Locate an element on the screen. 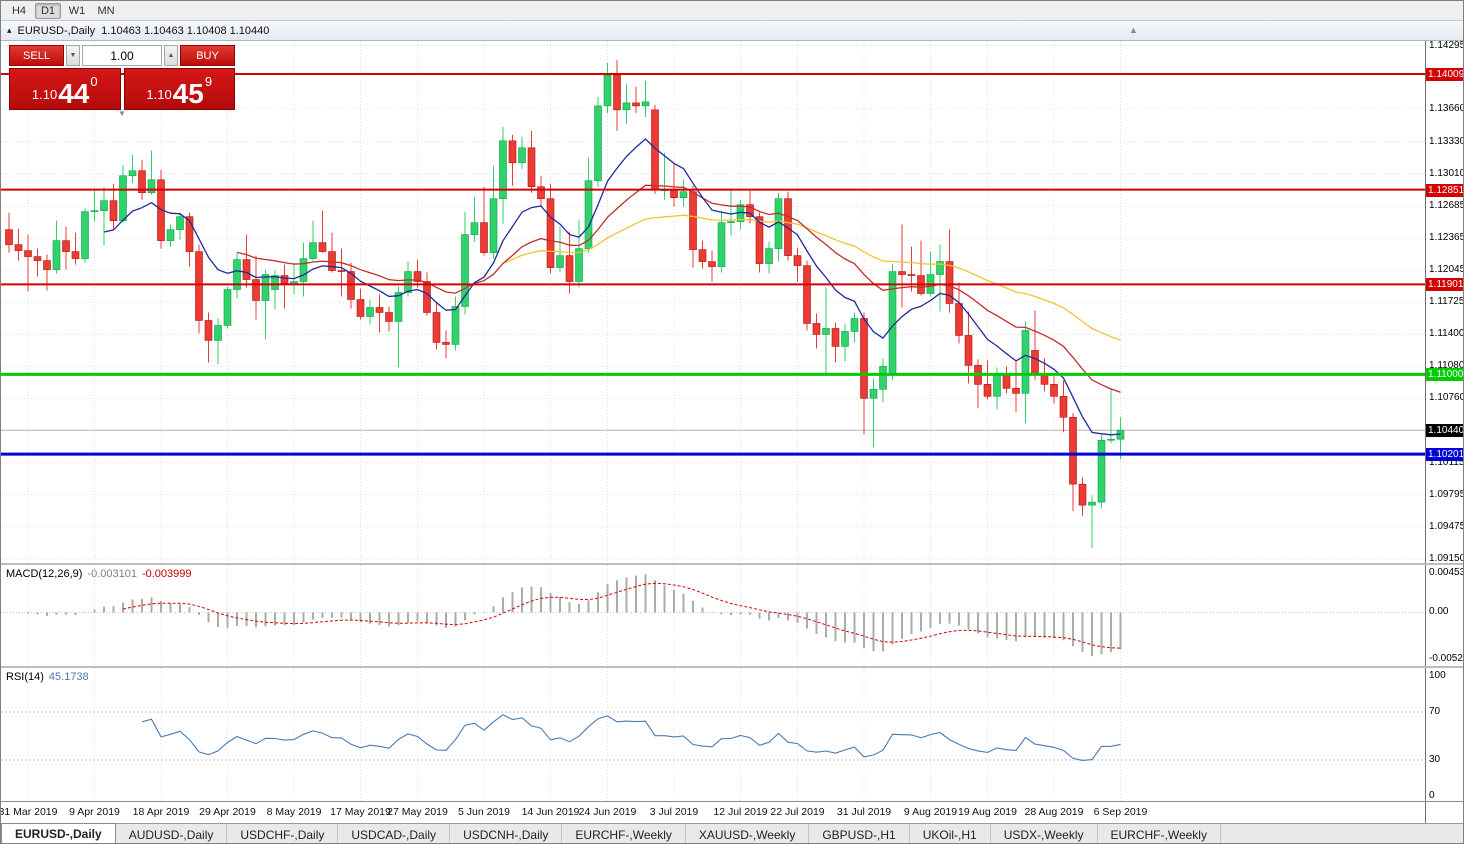 The height and width of the screenshot is (844, 1464). price-tick: 1.11725 is located at coordinates (1446, 301).